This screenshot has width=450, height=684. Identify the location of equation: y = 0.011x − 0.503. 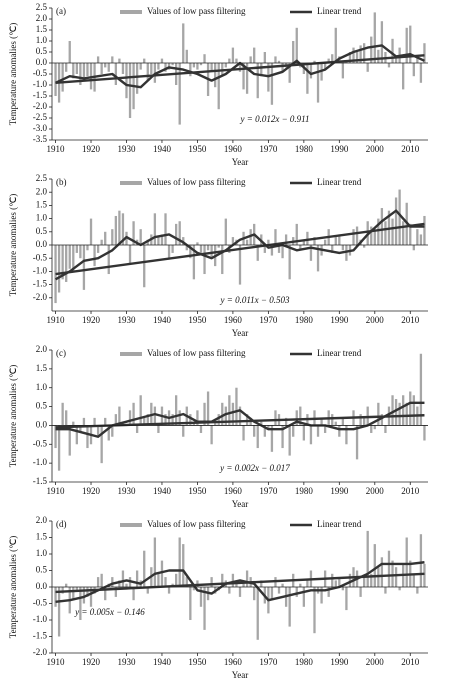
(255, 300).